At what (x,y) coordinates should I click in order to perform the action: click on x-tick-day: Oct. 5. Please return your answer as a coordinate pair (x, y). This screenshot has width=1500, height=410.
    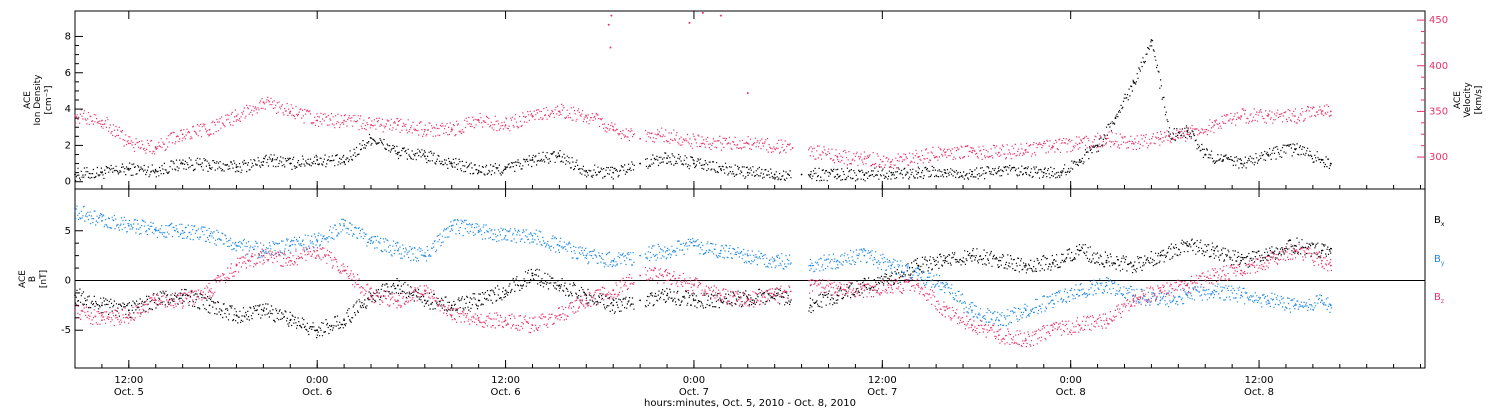
    Looking at the image, I should click on (129, 392).